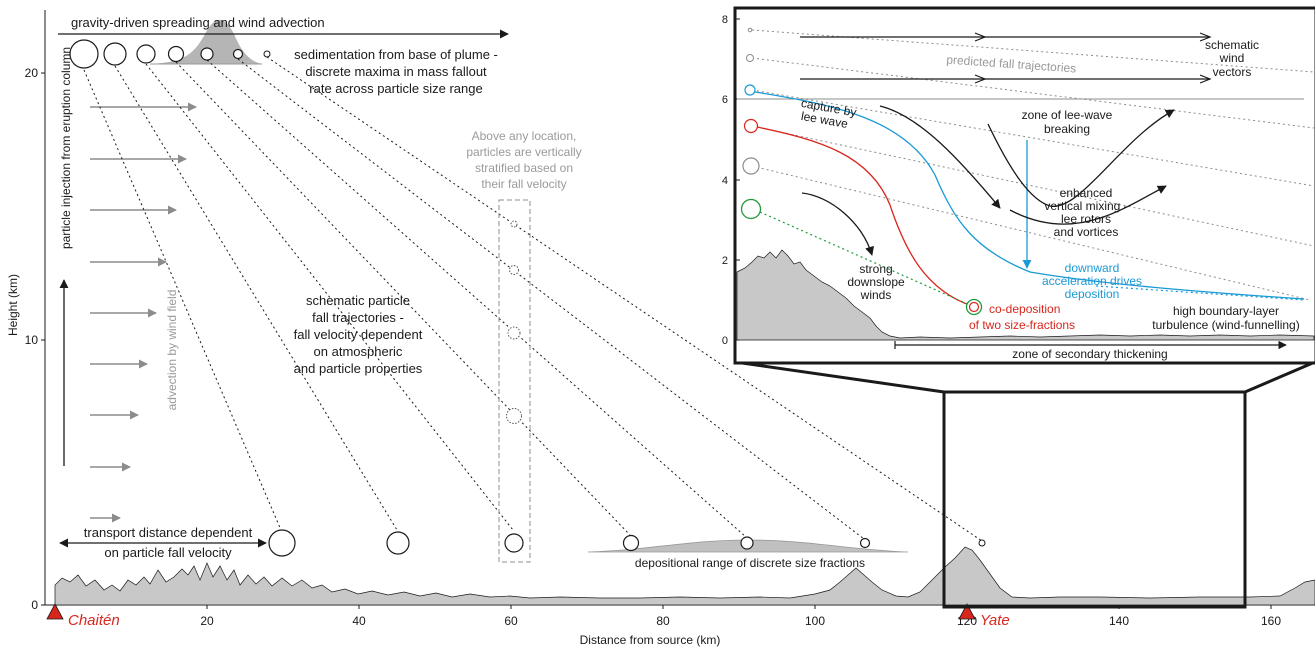  I want to click on trajectories-line: fall velocity dependent, so click(358, 334).